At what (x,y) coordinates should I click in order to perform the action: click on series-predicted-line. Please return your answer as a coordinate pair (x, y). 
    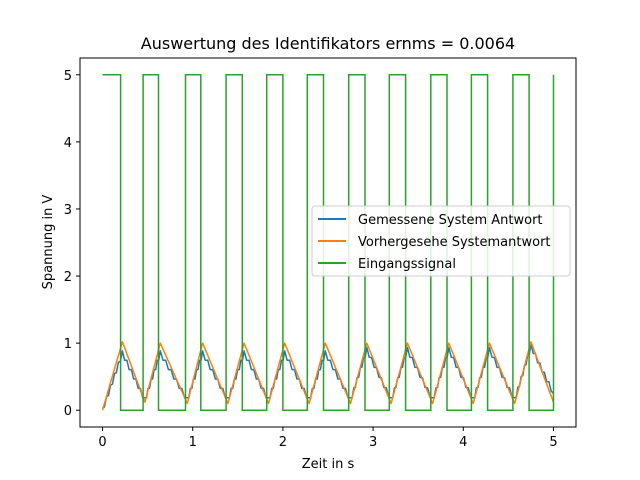
    Looking at the image, I should click on (328, 376).